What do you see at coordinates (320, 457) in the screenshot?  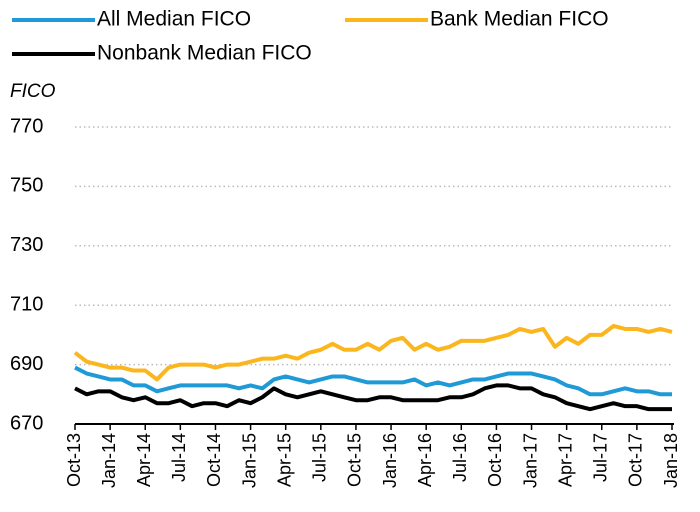 I see `x-tick-label: Jul-15` at bounding box center [320, 457].